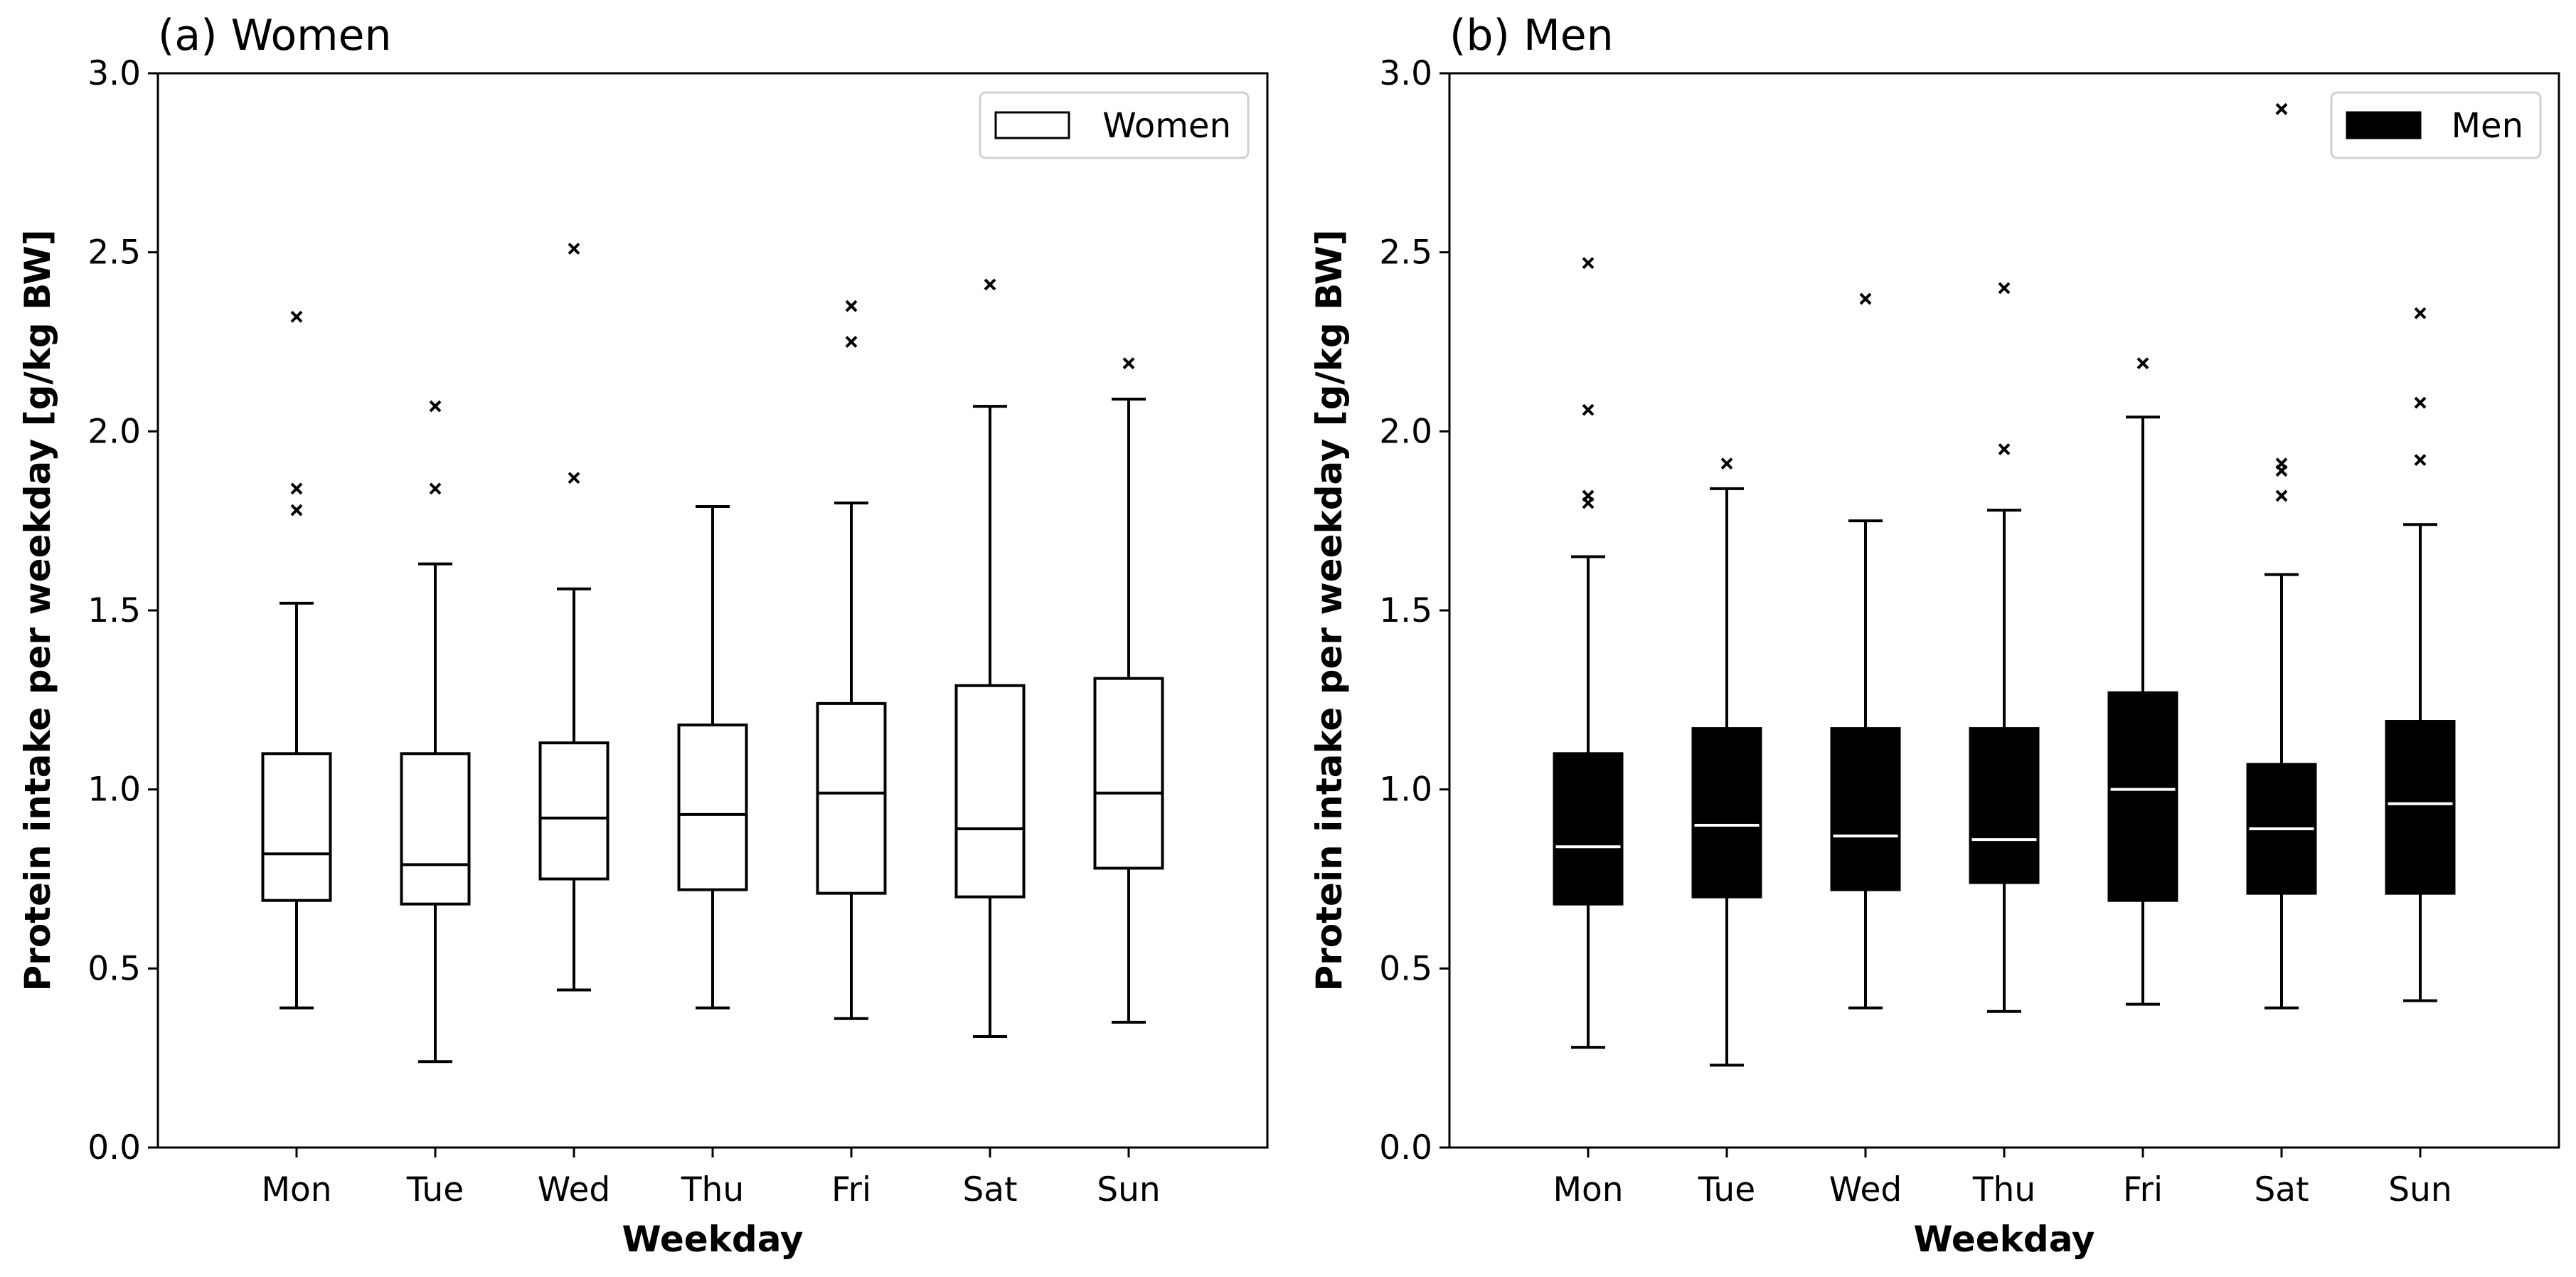 The height and width of the screenshot is (1277, 2576). What do you see at coordinates (2420, 1189) in the screenshot?
I see `x-tick-label: Sun` at bounding box center [2420, 1189].